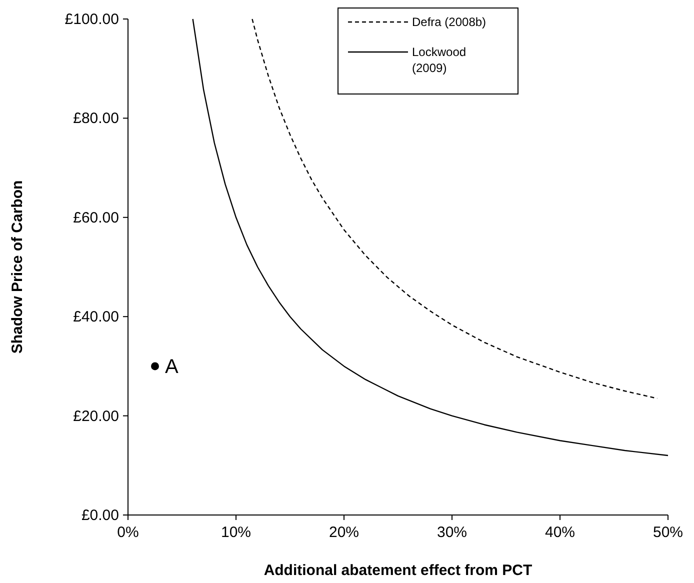 This screenshot has width=694, height=583. What do you see at coordinates (17, 267) in the screenshot?
I see `y-axis-title: Shadow Price of Carbon` at bounding box center [17, 267].